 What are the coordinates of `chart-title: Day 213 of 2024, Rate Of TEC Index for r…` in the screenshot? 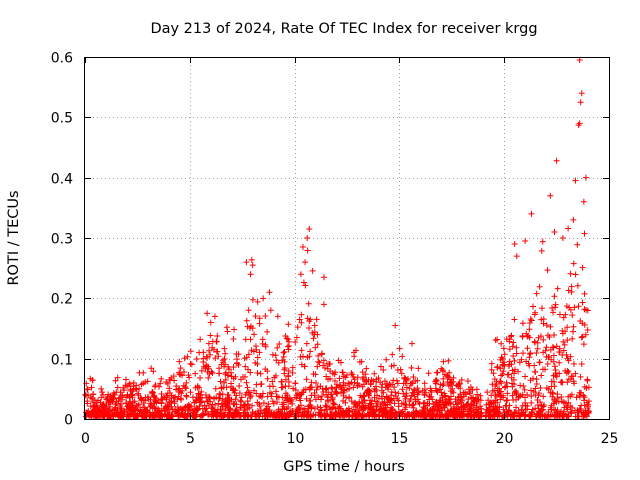 It's located at (343, 29).